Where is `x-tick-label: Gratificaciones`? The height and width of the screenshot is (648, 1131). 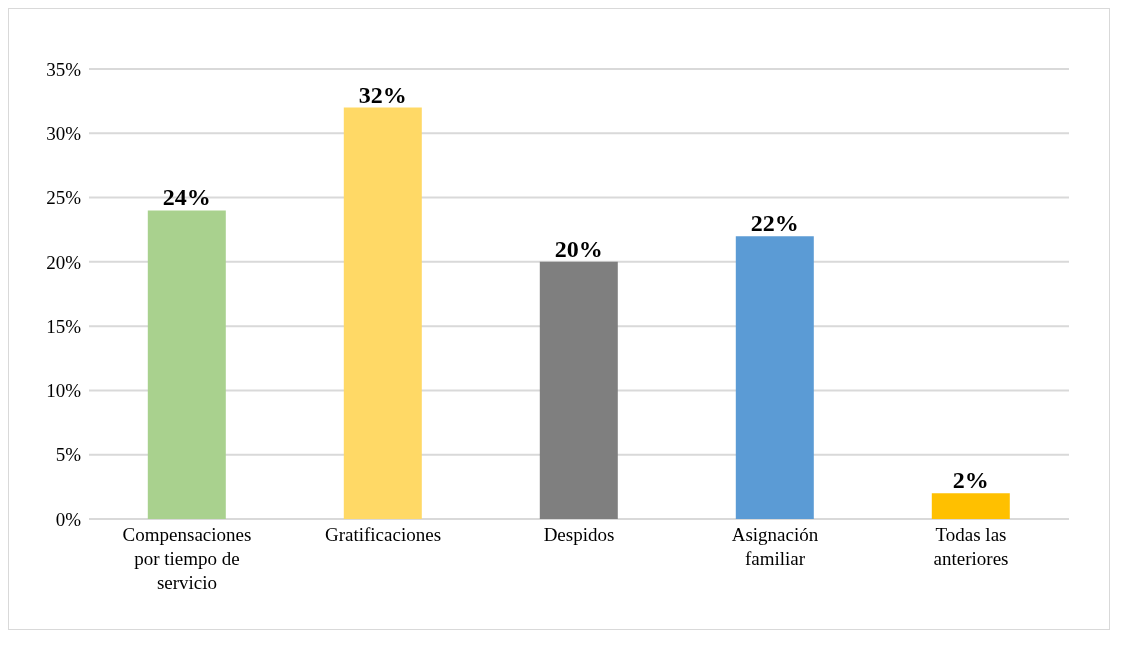 x-tick-label: Gratificaciones is located at coordinates (383, 534).